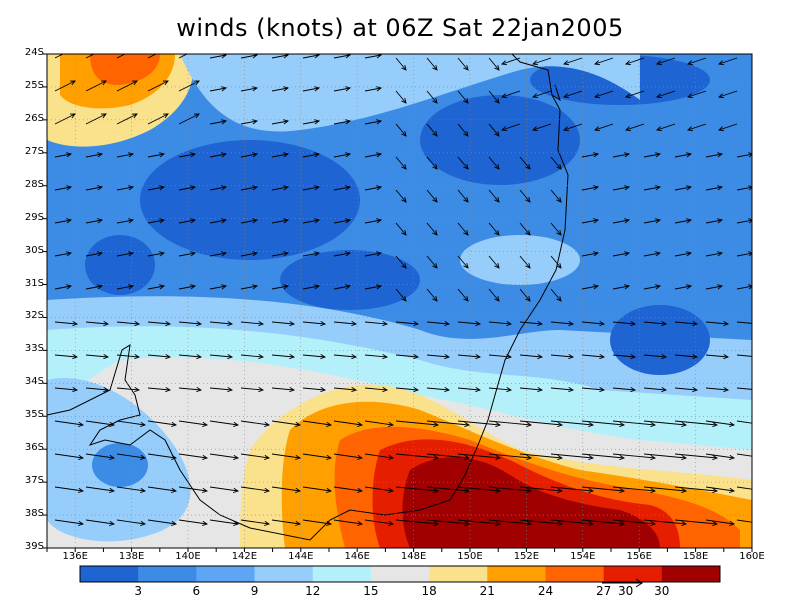 The image size is (800, 600). What do you see at coordinates (500, 140) in the screenshot?
I see `wind-contour-3-b` at bounding box center [500, 140].